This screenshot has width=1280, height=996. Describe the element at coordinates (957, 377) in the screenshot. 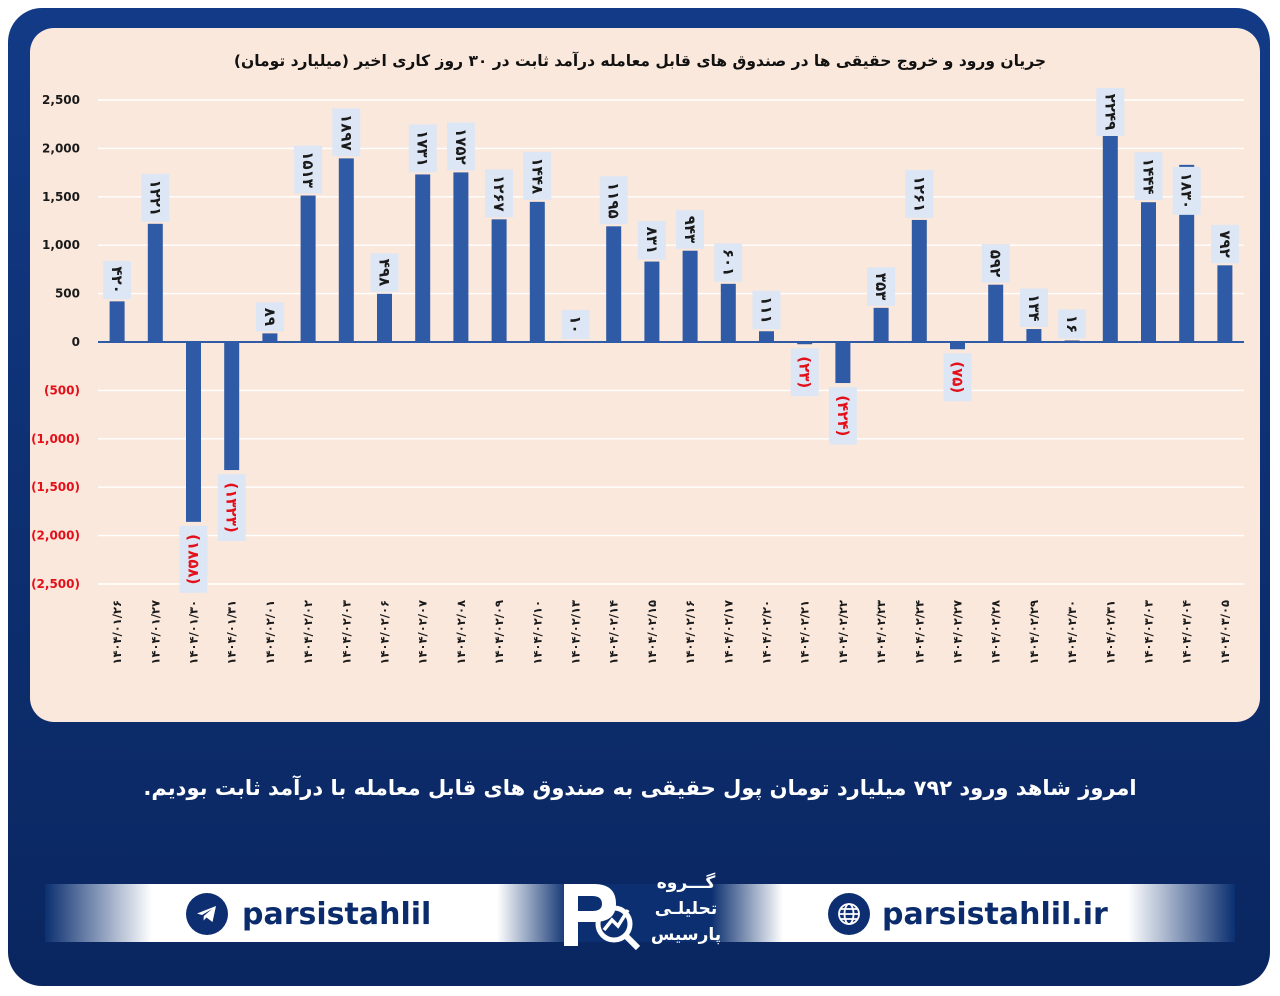

I see `value-label: (۷۵)` at that location.